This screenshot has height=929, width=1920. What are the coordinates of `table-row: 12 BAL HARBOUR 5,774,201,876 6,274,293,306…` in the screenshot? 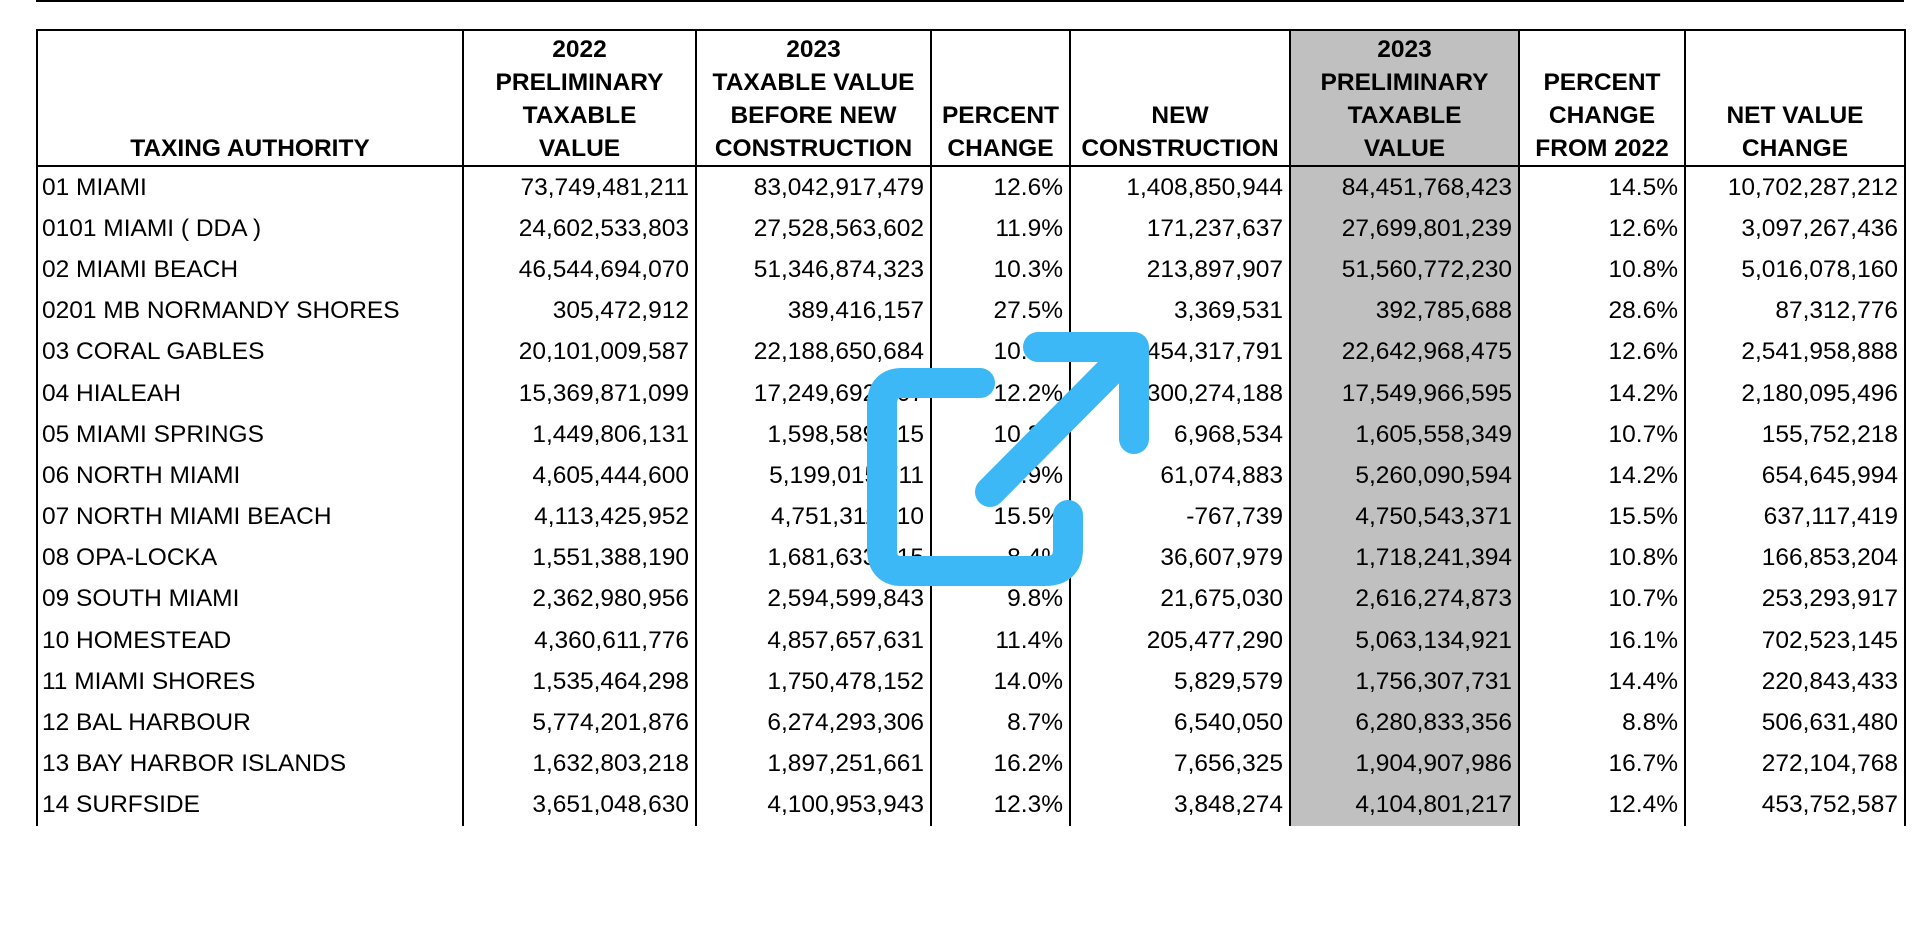 It's located at (971, 723).